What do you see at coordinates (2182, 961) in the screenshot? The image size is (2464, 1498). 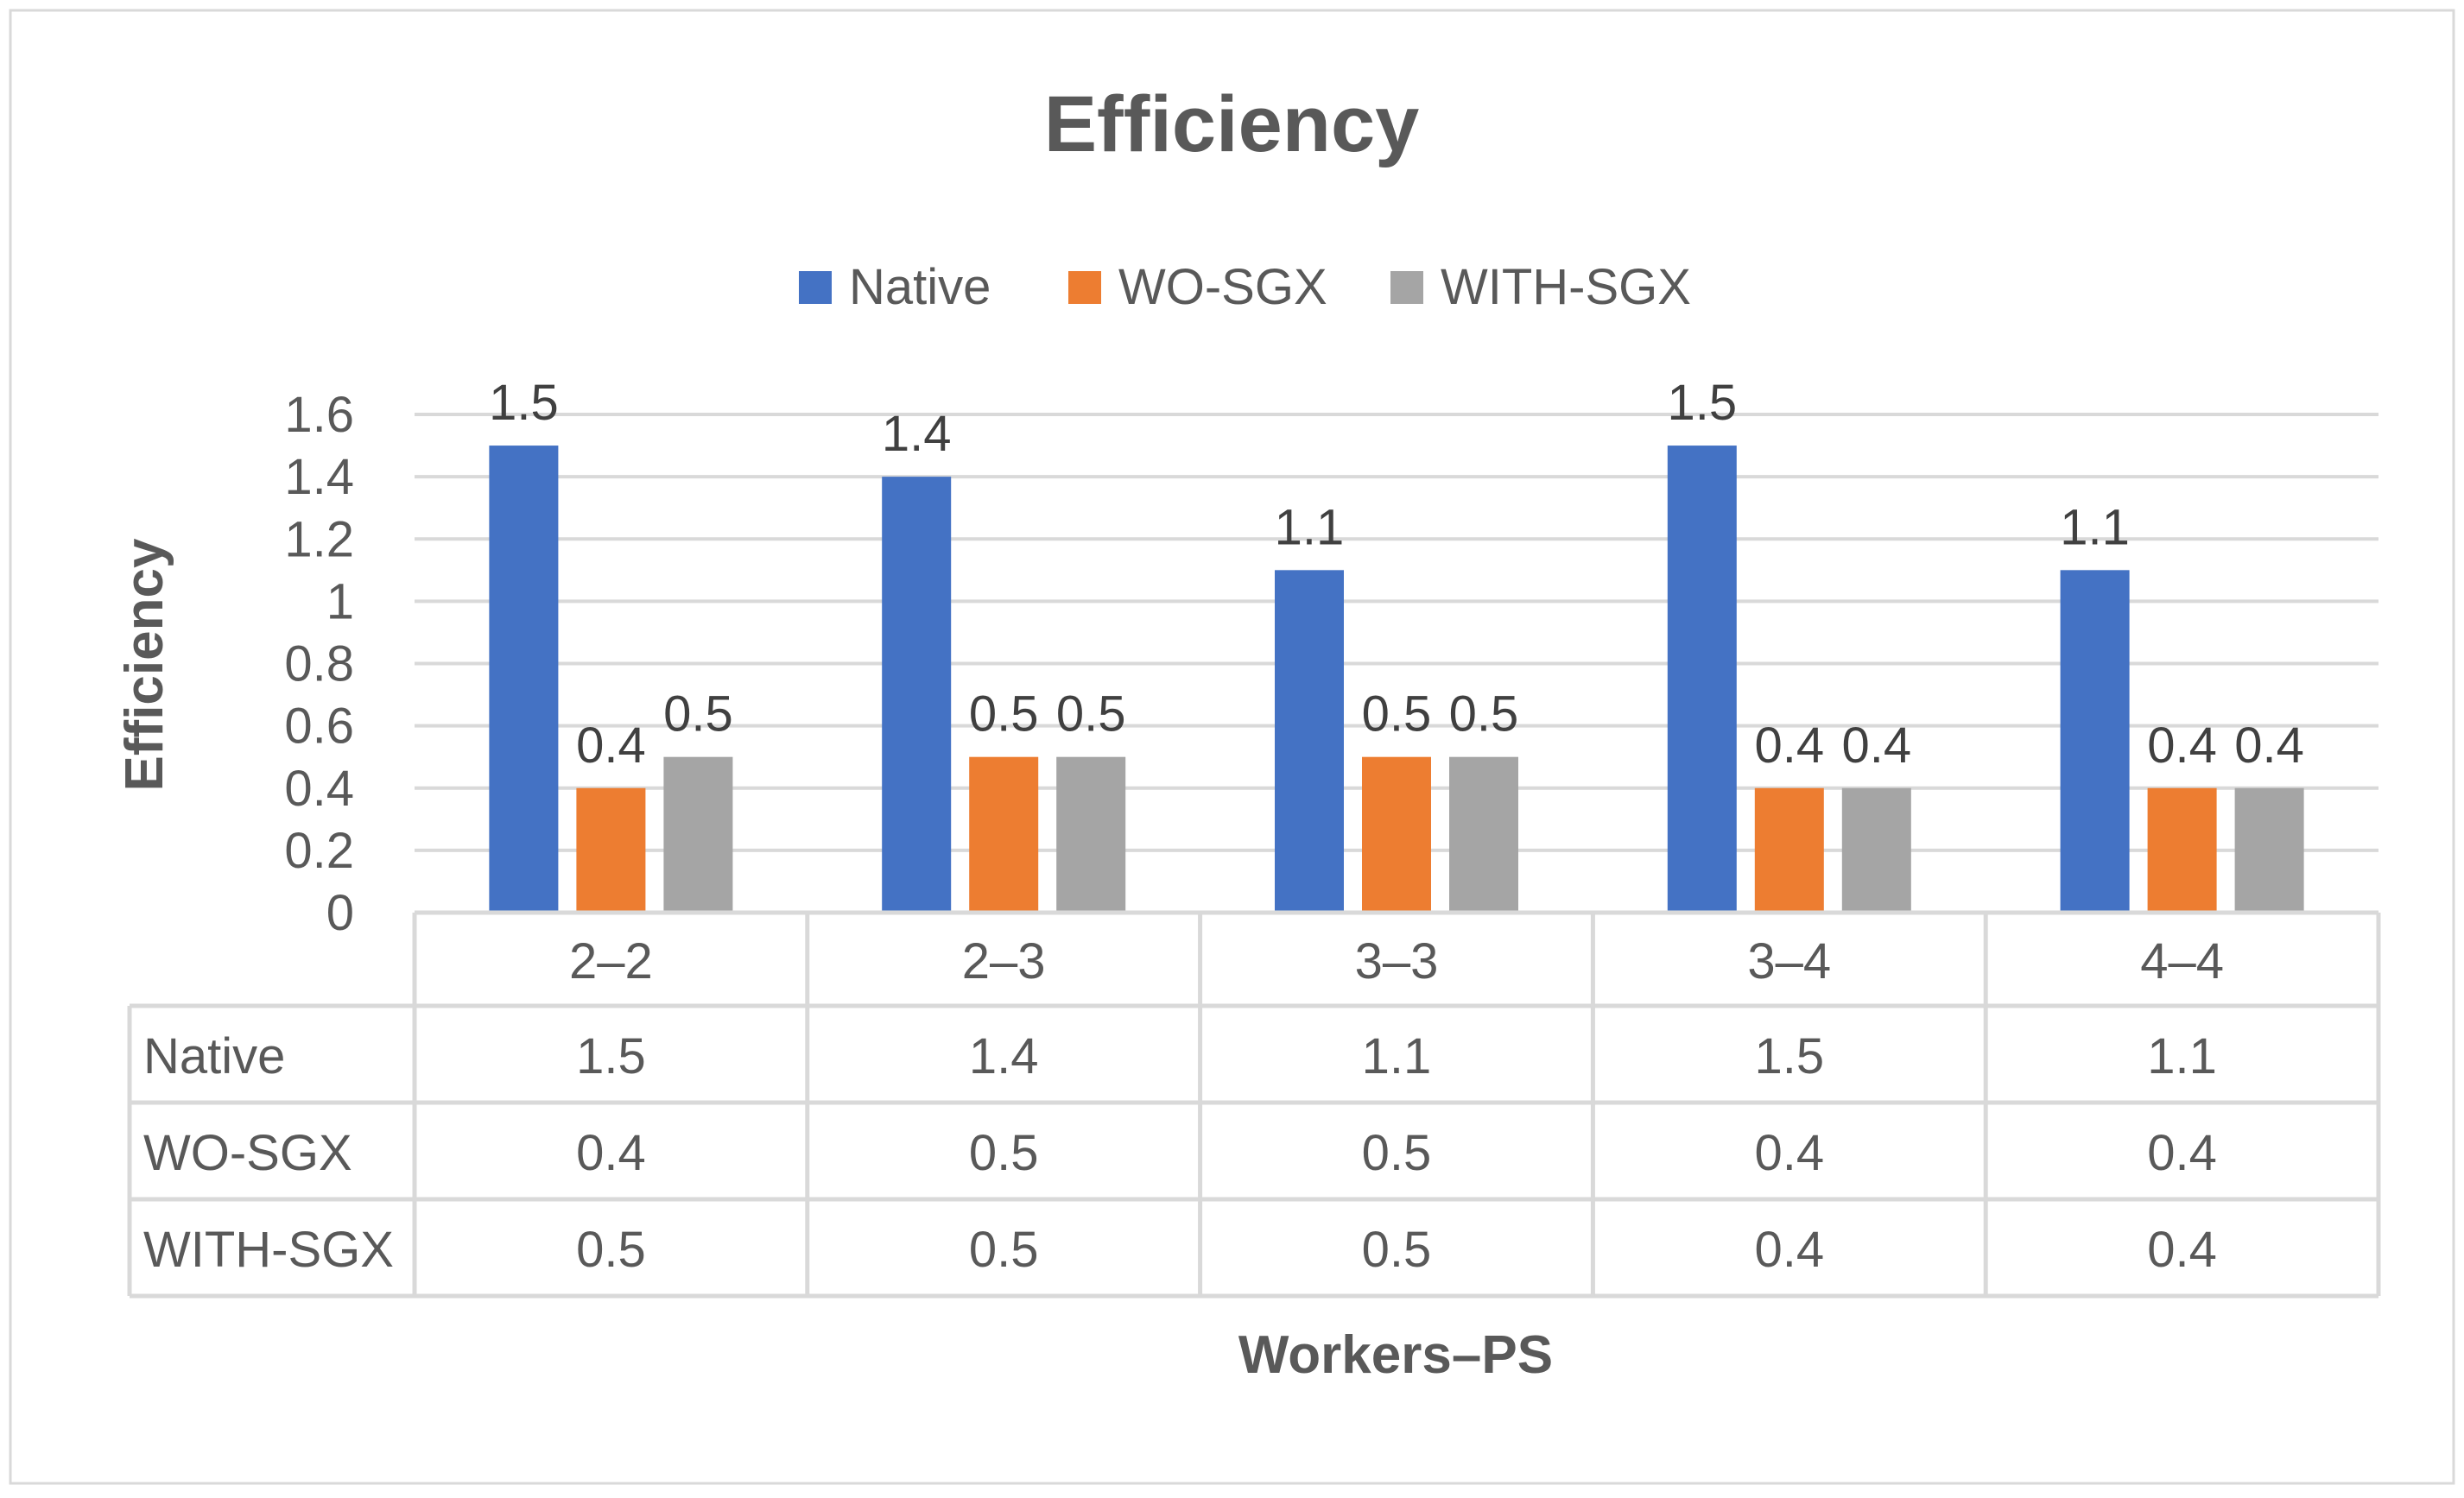 I see `x-category-label: 4–4` at bounding box center [2182, 961].